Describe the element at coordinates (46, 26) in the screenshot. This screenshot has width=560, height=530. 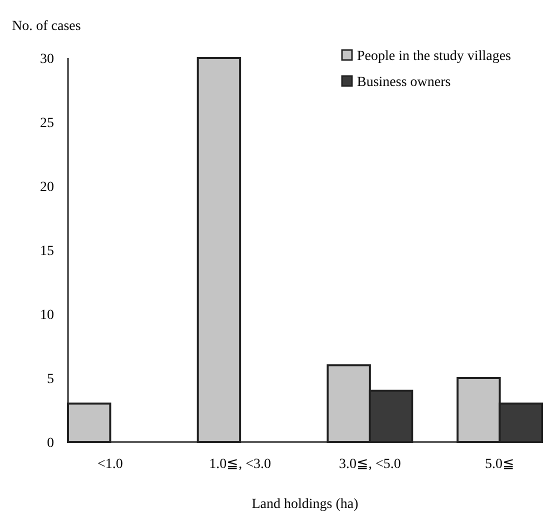
I see `y-axis-title: No. of cases` at that location.